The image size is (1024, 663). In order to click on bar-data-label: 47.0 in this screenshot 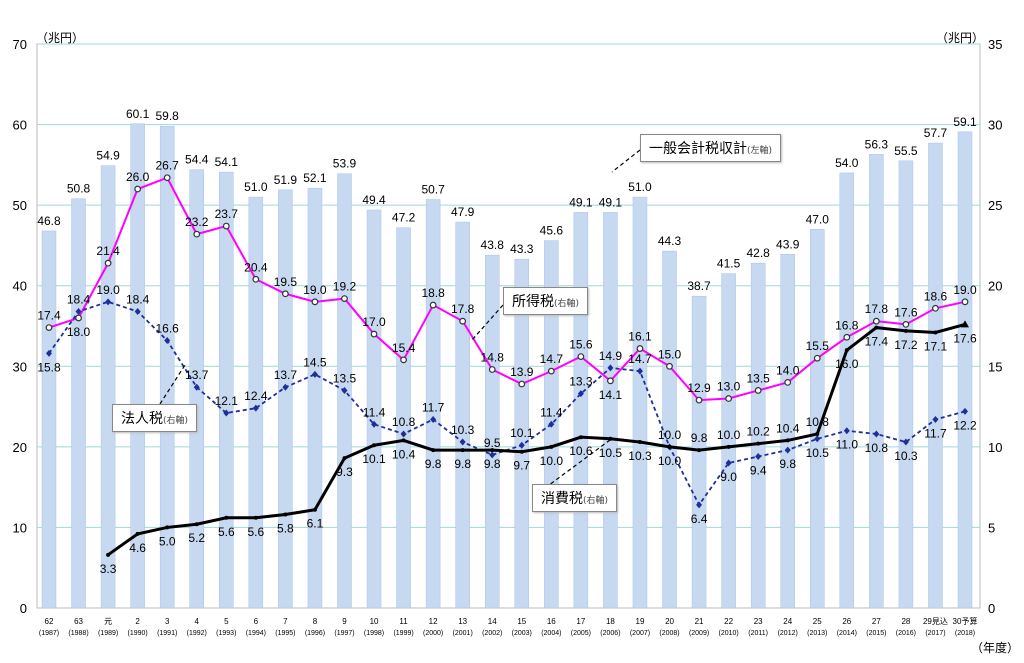, I will do `click(818, 219)`.